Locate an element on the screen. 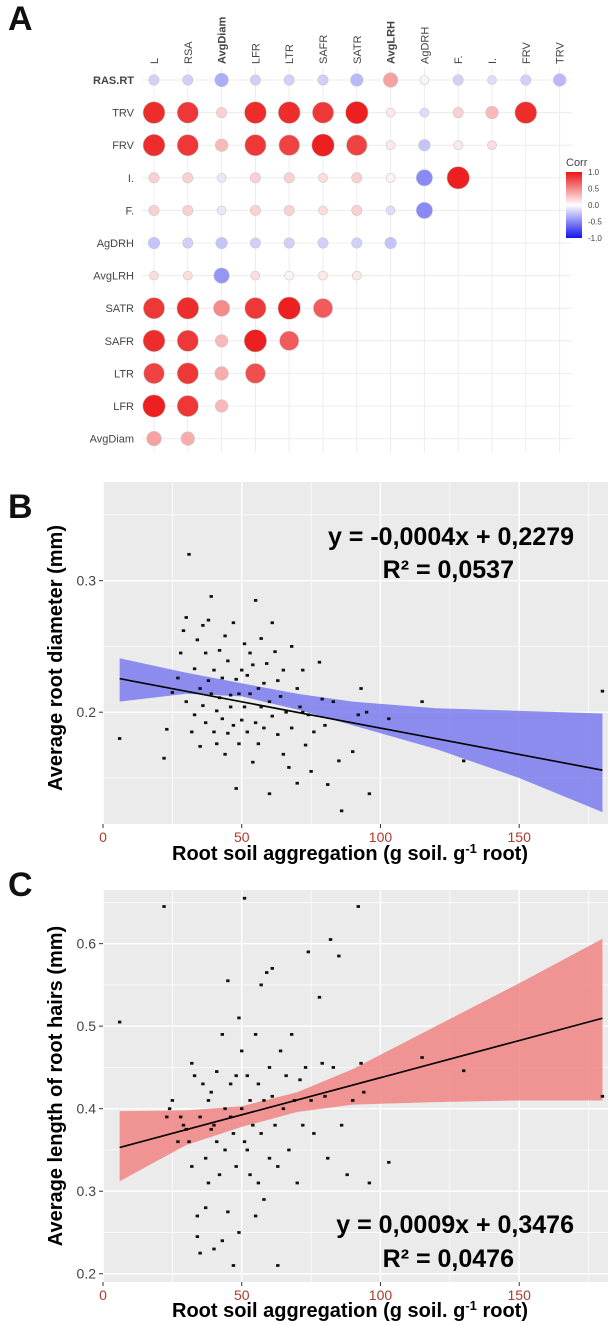 The width and height of the screenshot is (614, 1325). equation-label: y = 0,0009x + 0,3476 is located at coordinates (455, 1225).